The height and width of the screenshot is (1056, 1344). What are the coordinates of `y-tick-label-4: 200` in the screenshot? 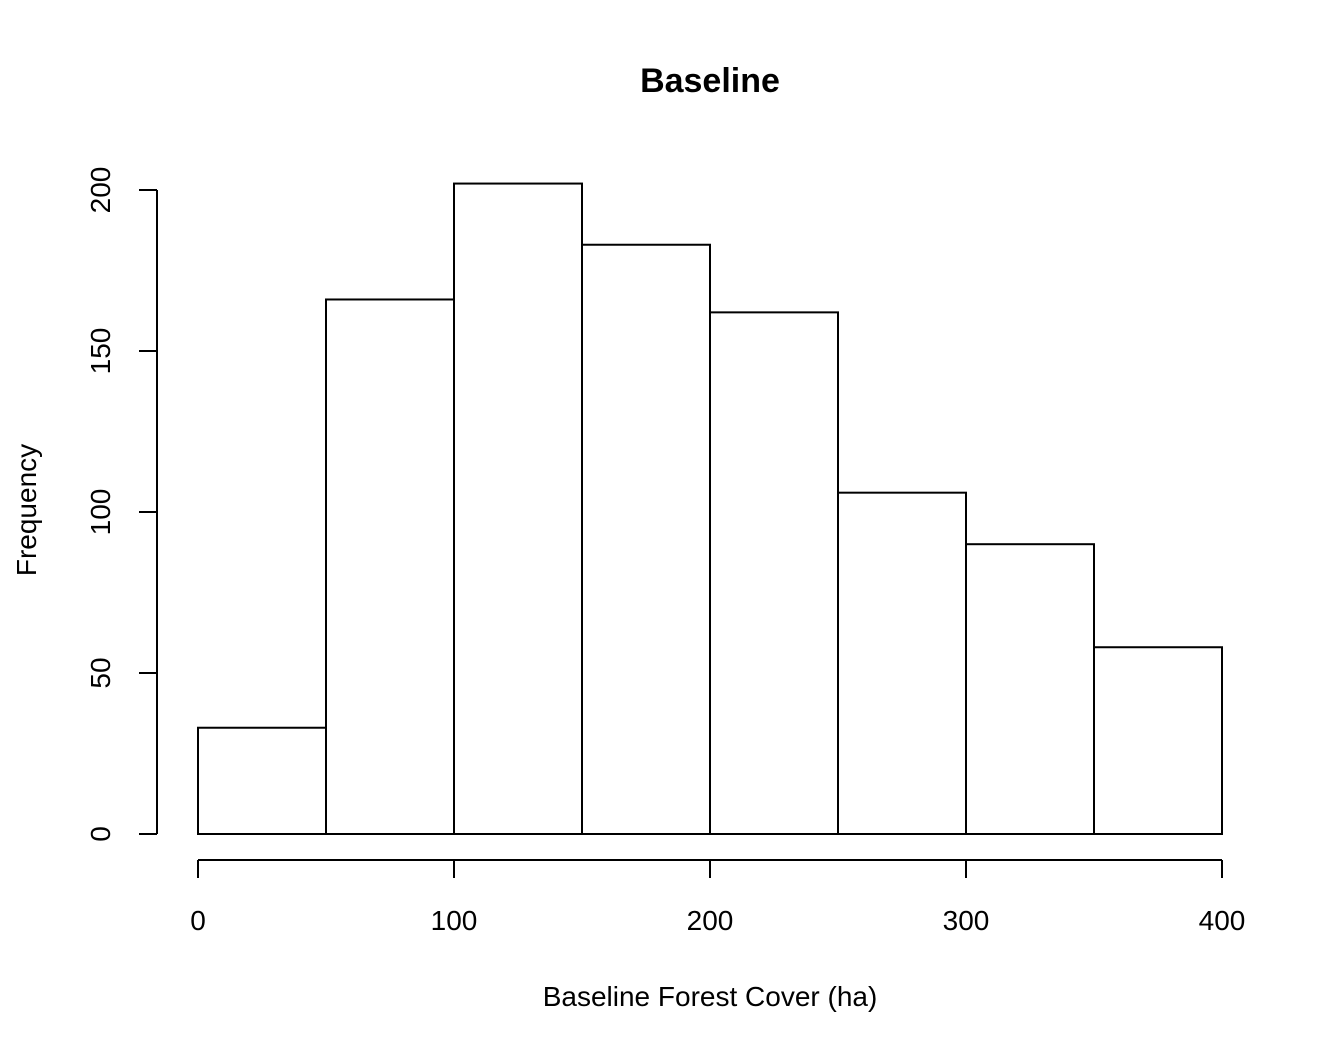 It's located at (100, 190).